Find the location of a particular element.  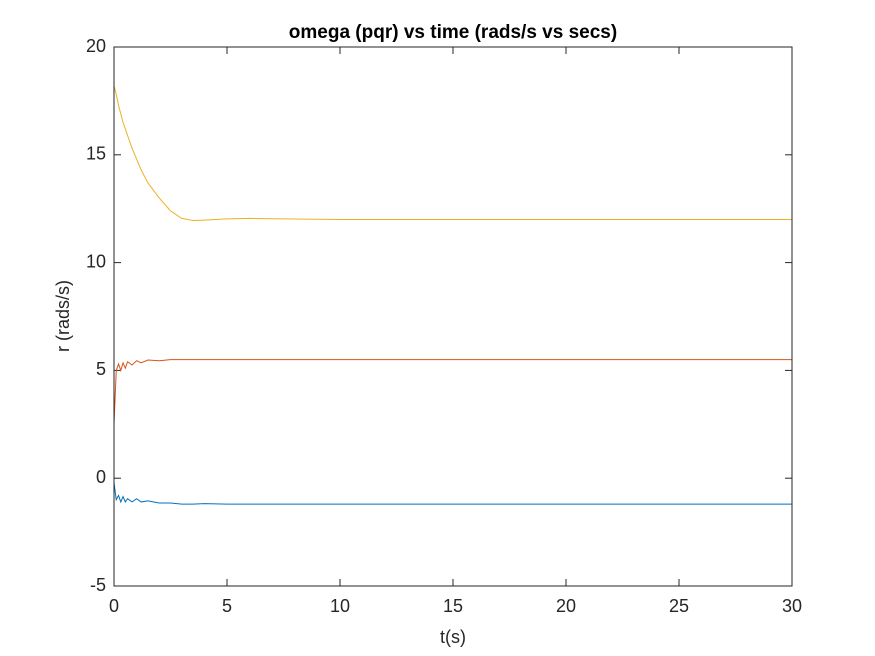

y-tick-label: 10 is located at coordinates (96, 261).